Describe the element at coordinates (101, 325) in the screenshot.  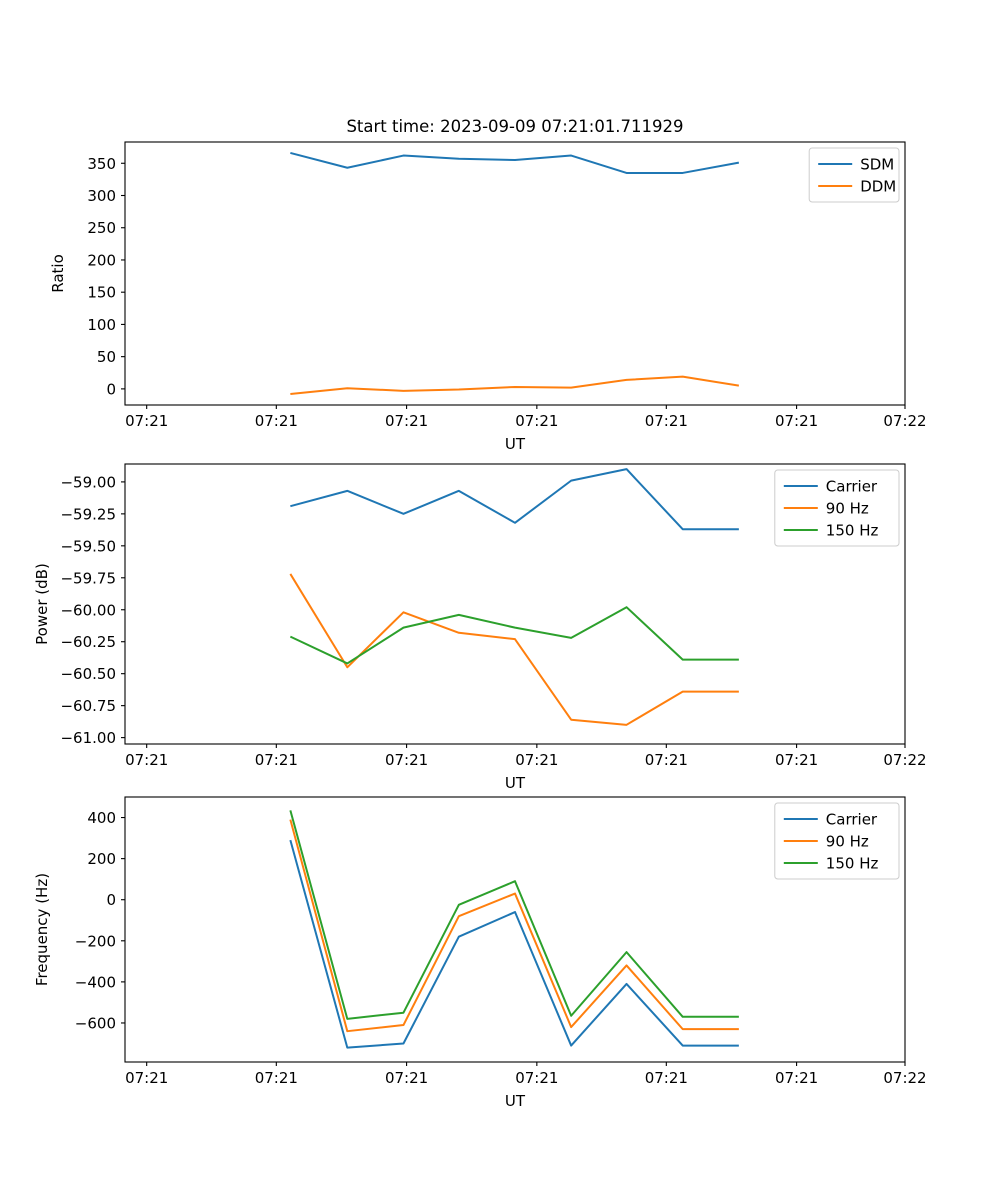
I see `y-tick-label: 100` at that location.